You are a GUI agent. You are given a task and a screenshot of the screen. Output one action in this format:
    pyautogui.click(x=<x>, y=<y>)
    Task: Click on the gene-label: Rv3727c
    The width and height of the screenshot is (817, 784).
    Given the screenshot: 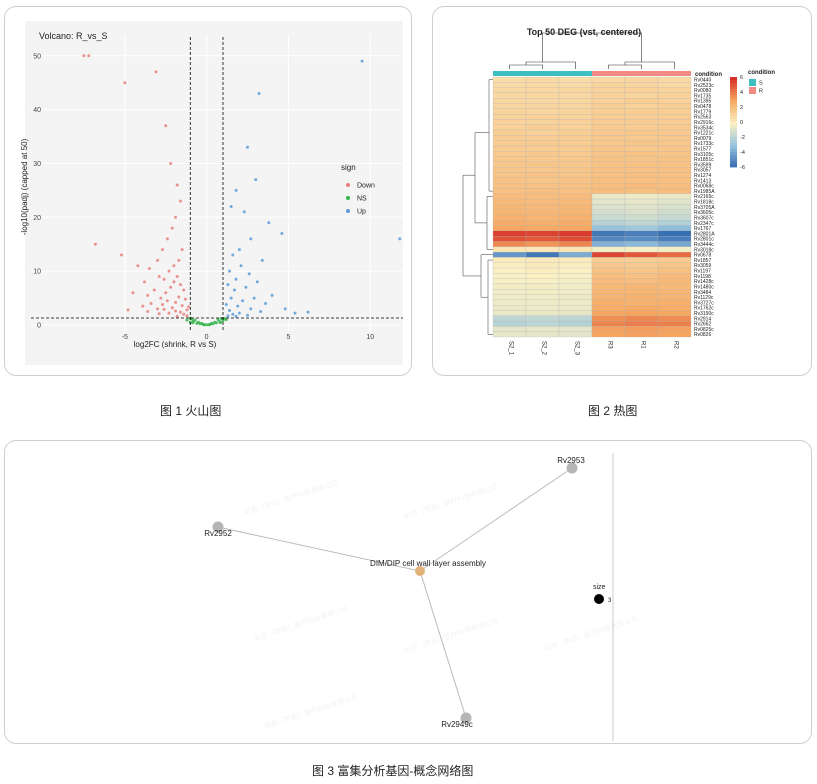 What is the action you would take?
    pyautogui.click(x=704, y=303)
    